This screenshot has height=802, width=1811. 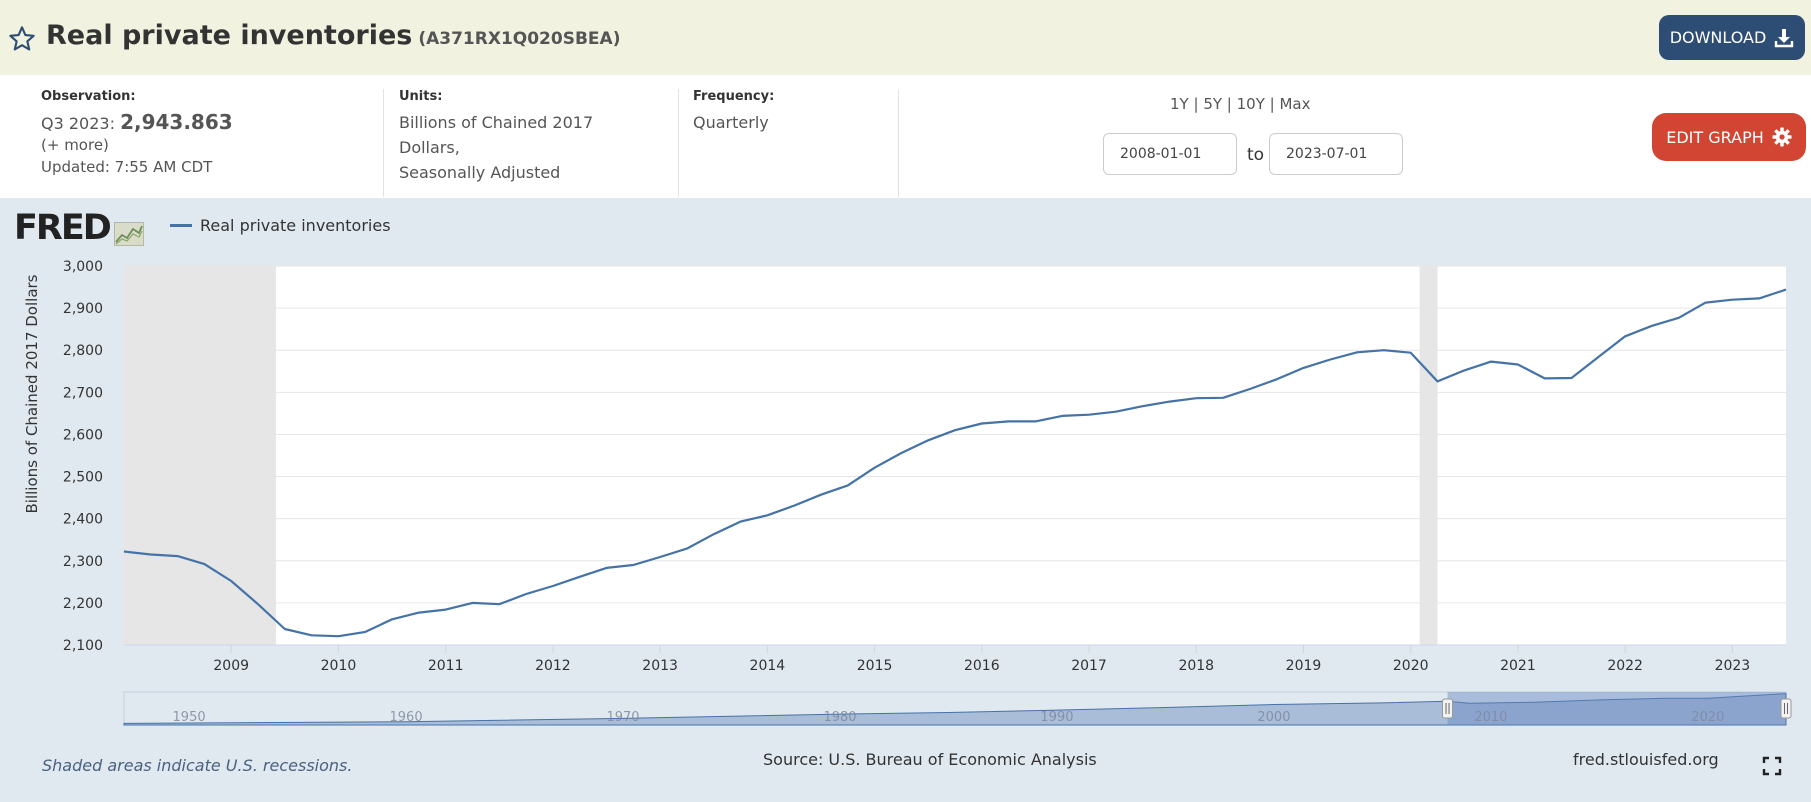 I want to click on navigator-label: 2020, so click(x=1707, y=717).